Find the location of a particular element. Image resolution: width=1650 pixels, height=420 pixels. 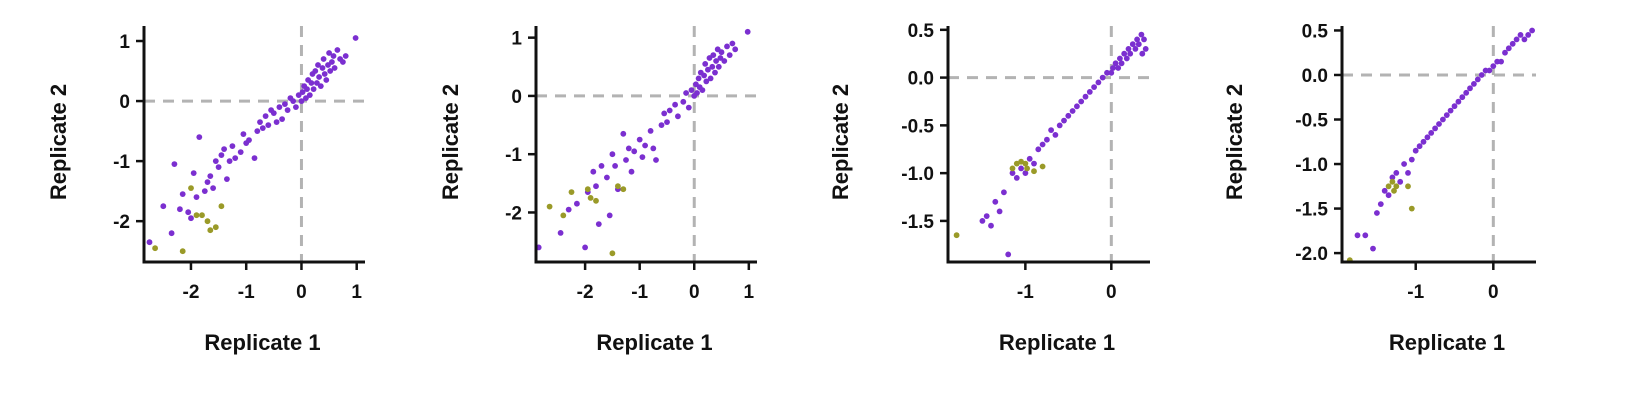

y-tick-label: -2 is located at coordinates (121, 222).